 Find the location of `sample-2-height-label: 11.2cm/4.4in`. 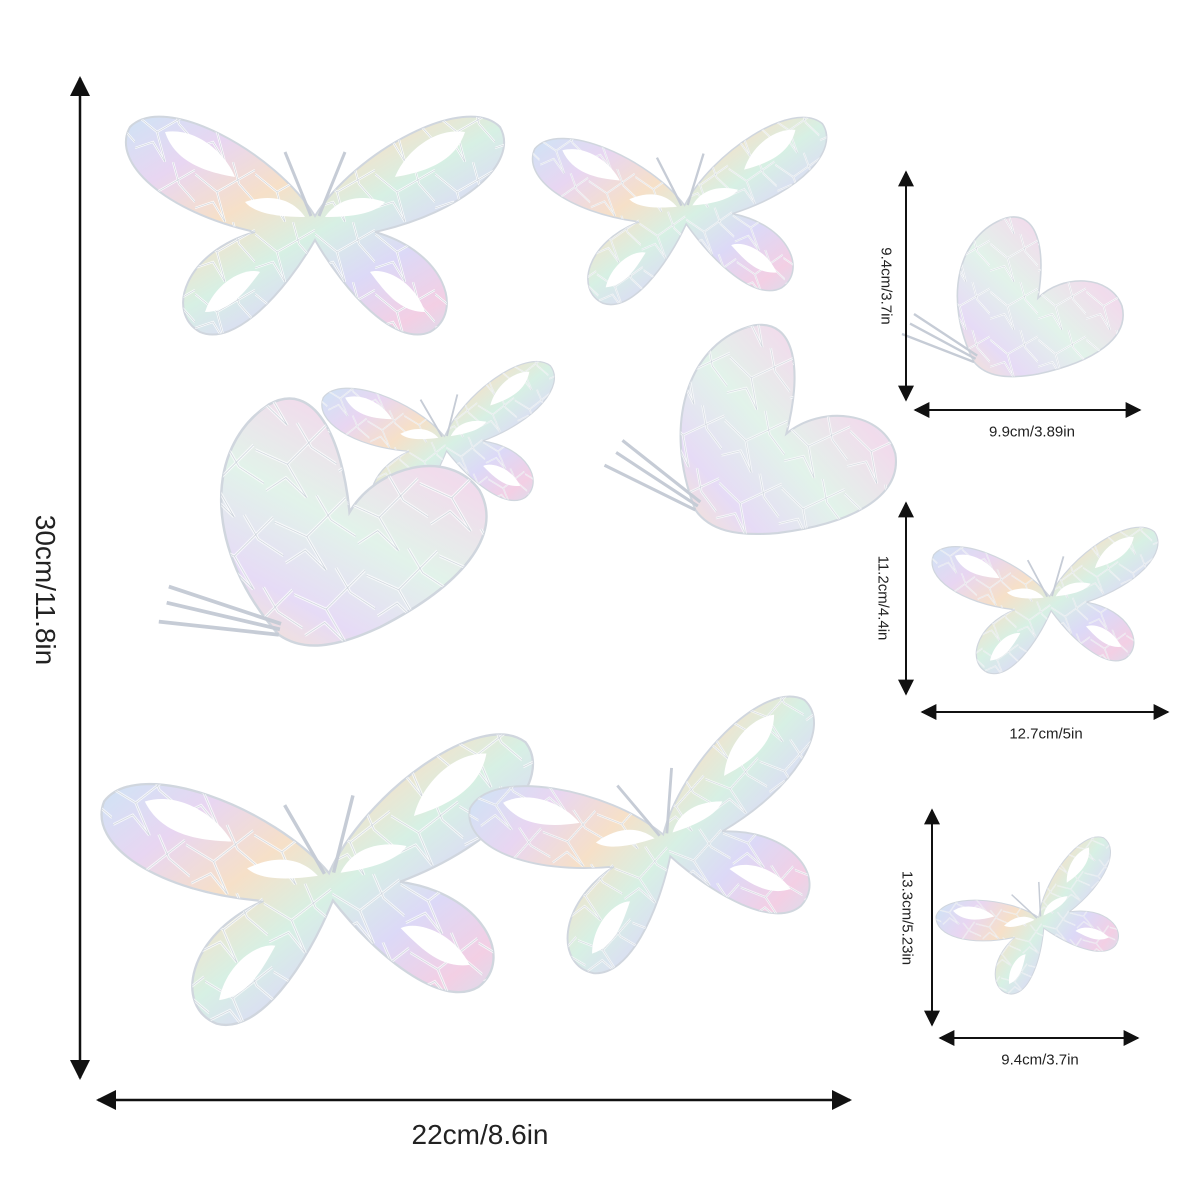

sample-2-height-label: 11.2cm/4.4in is located at coordinates (883, 598).